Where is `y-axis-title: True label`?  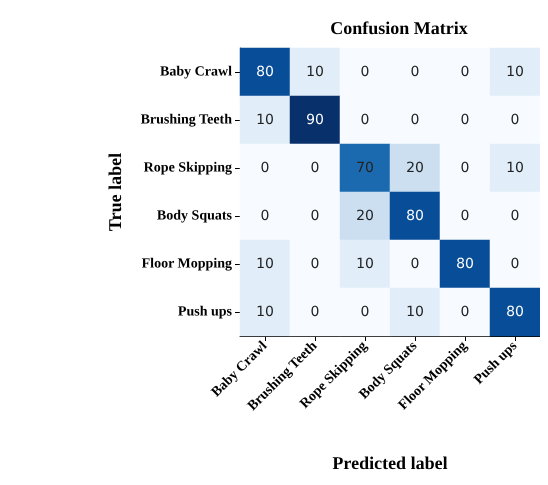
y-axis-title: True label is located at coordinates (115, 192).